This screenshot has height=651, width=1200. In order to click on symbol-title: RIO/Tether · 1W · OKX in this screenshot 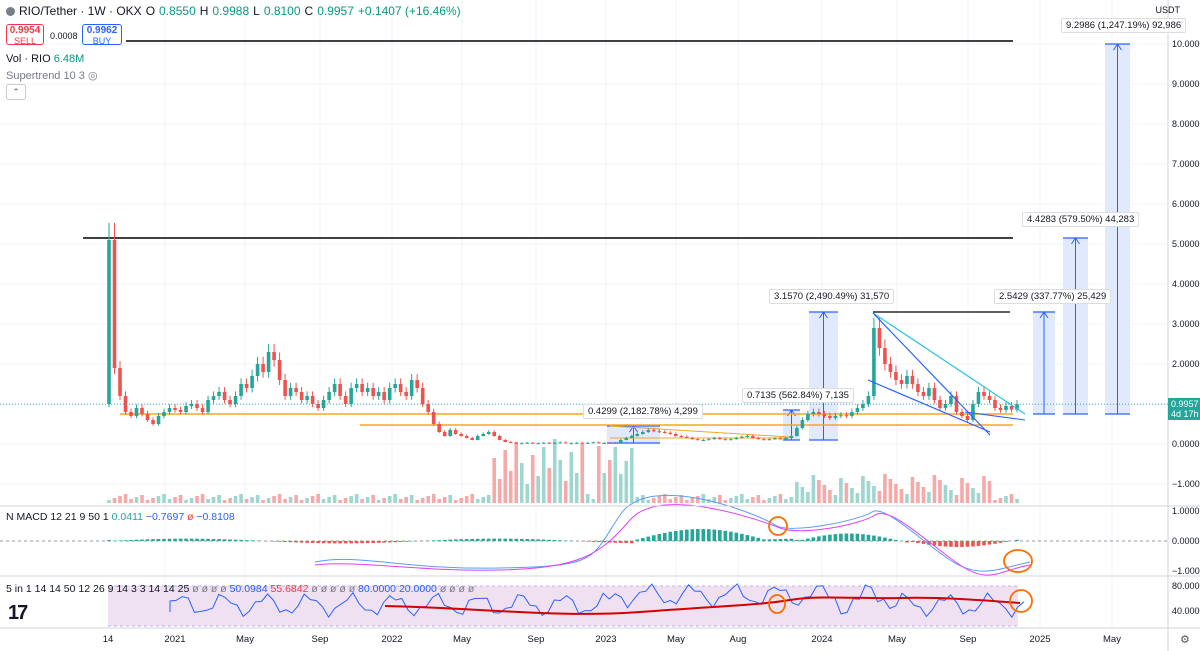, I will do `click(80, 11)`.